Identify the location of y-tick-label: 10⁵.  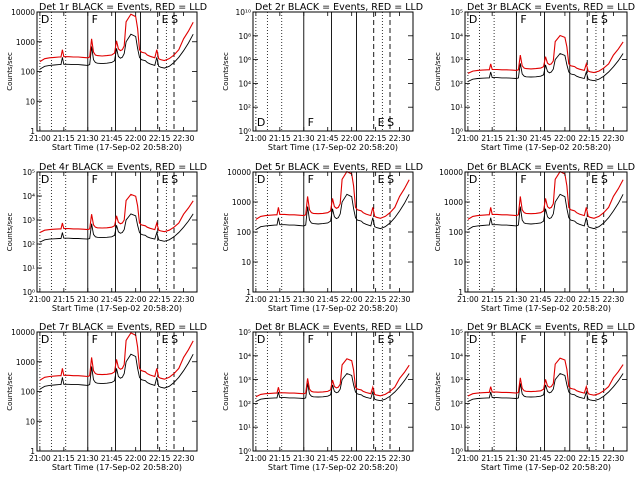
(456, 12).